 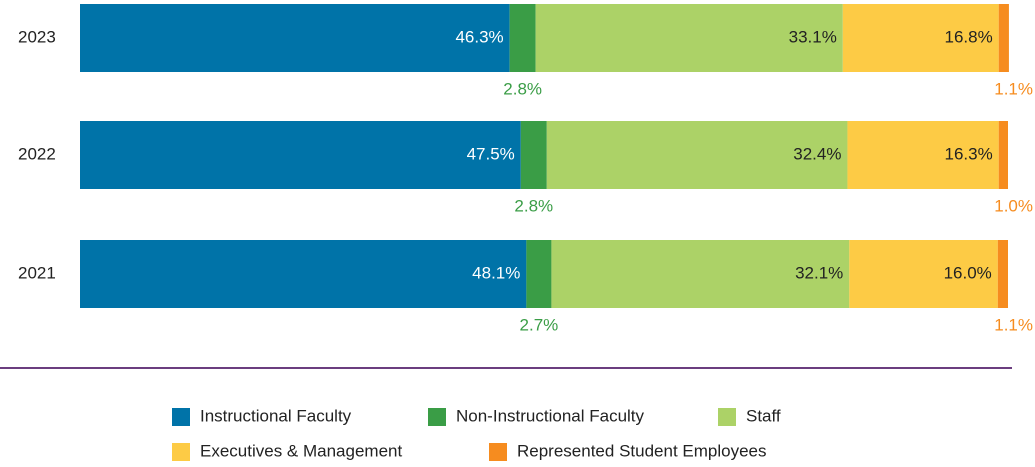 I want to click on value-label: 32.4%, so click(x=817, y=153).